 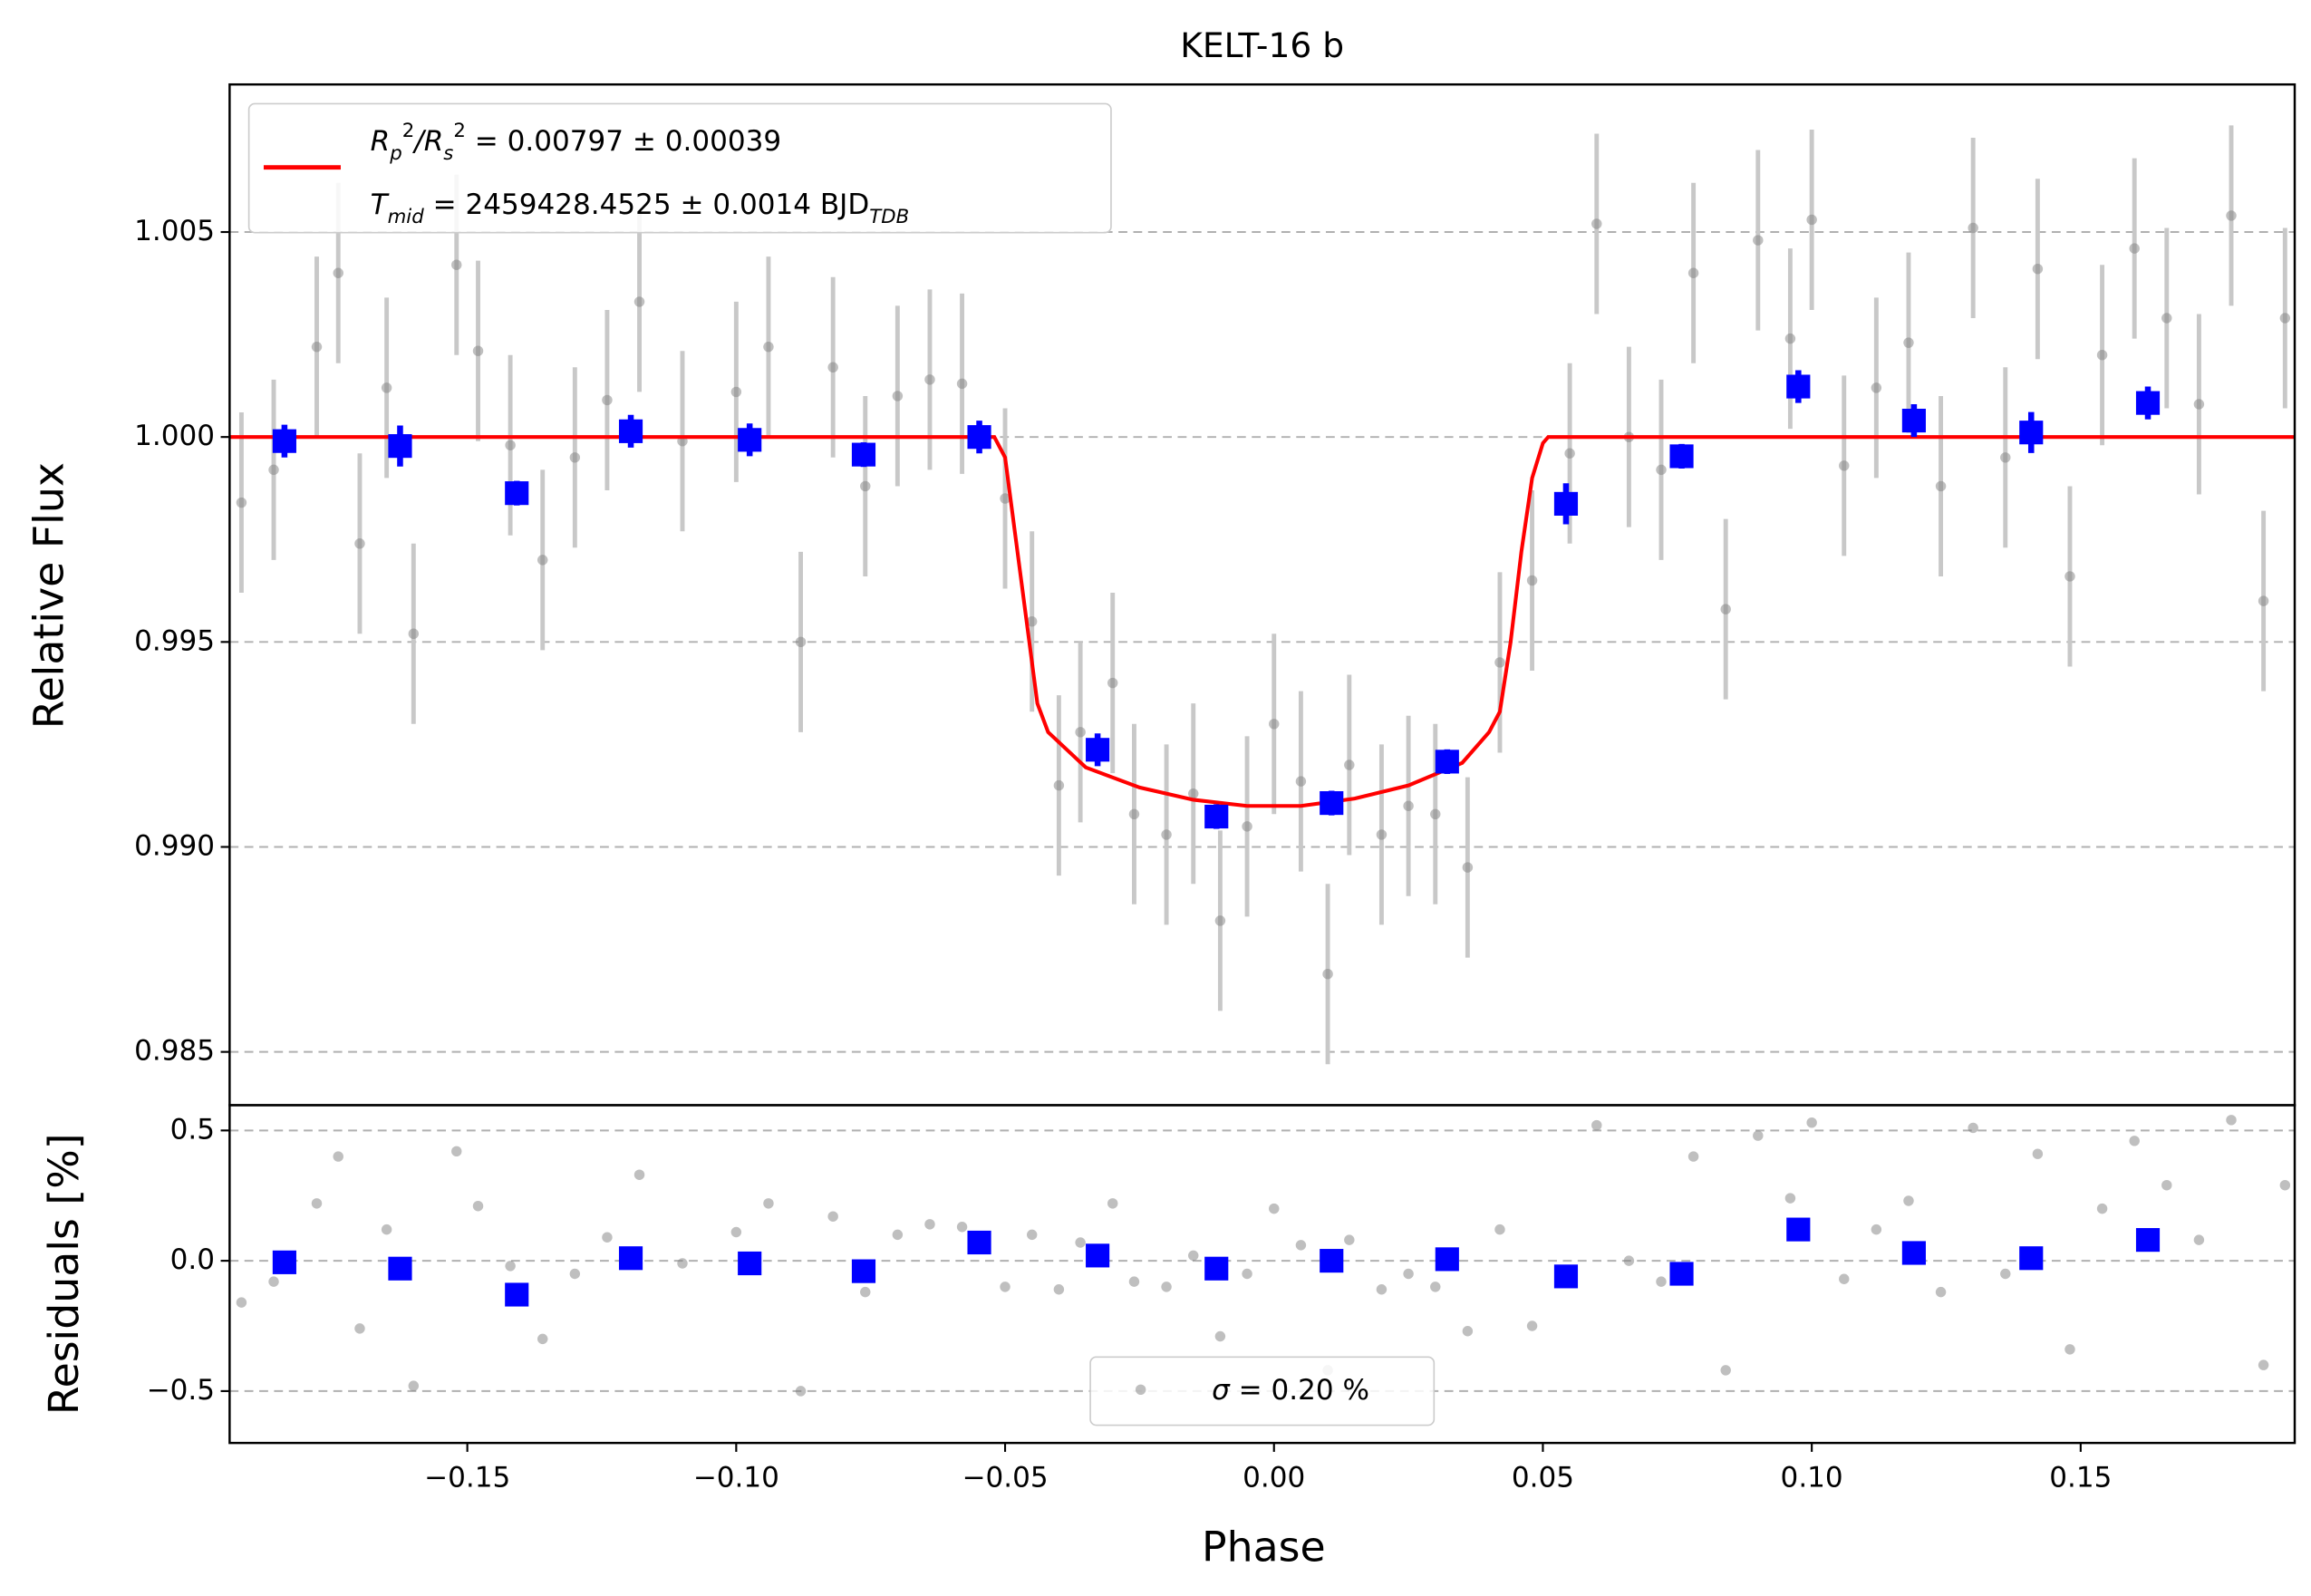 I want to click on legend-text: 2, so click(x=459, y=130).